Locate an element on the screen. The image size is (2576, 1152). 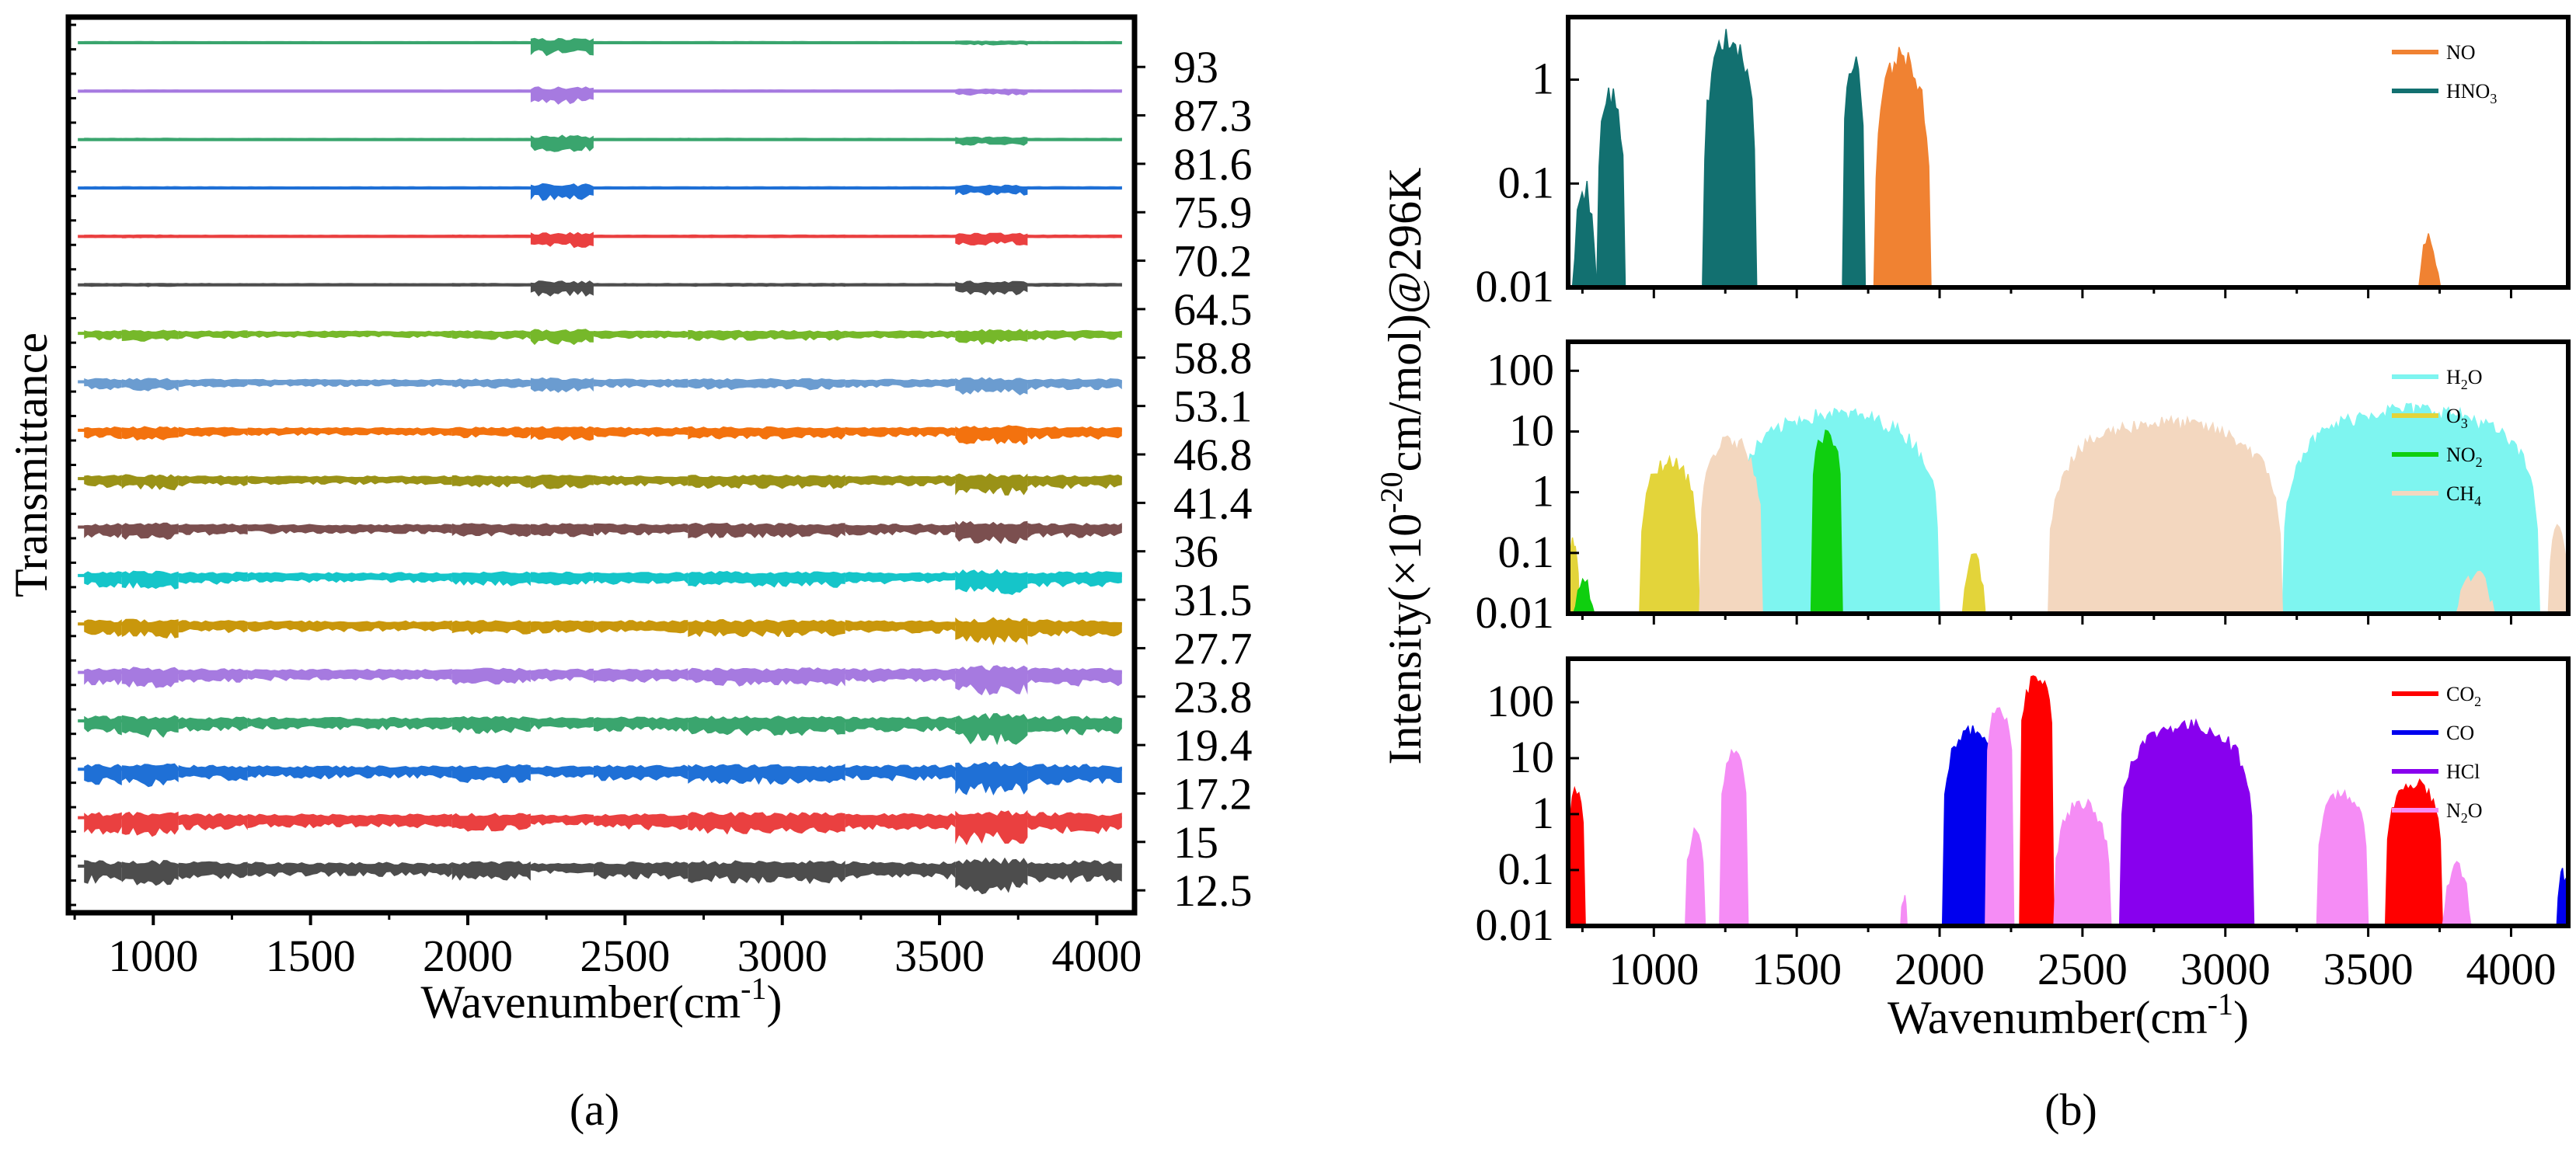
legend-label: CH4 is located at coordinates (2463, 495).